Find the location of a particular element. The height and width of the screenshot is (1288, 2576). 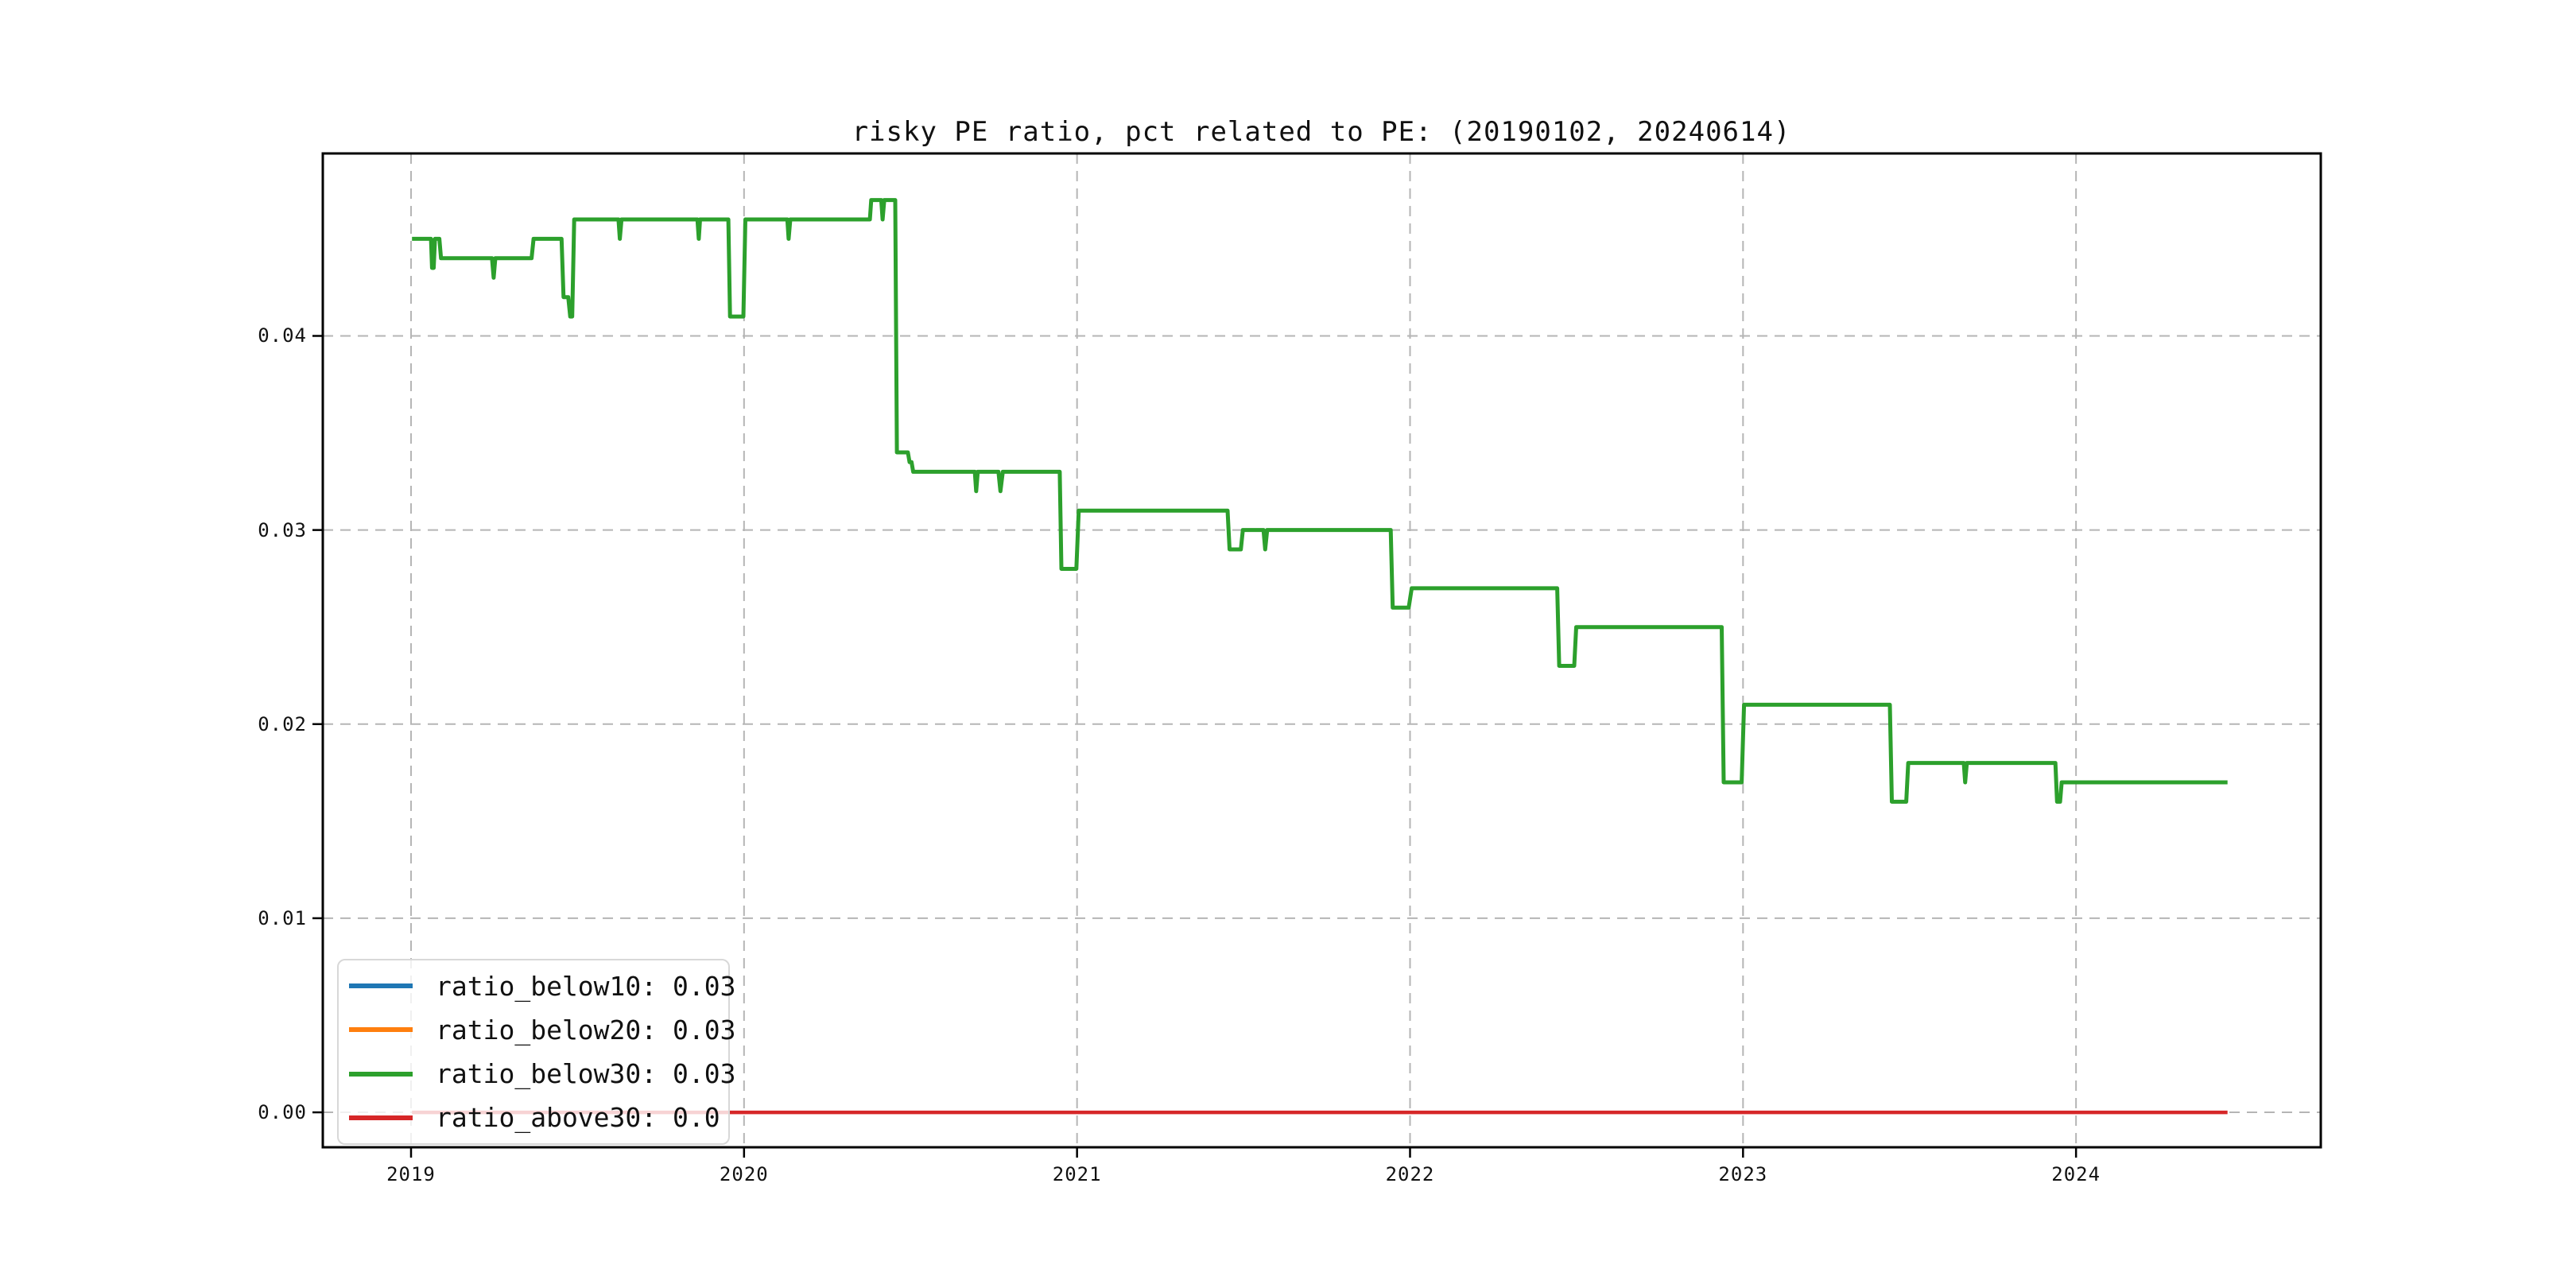

y-tick-label: 0.02 is located at coordinates (282, 724).